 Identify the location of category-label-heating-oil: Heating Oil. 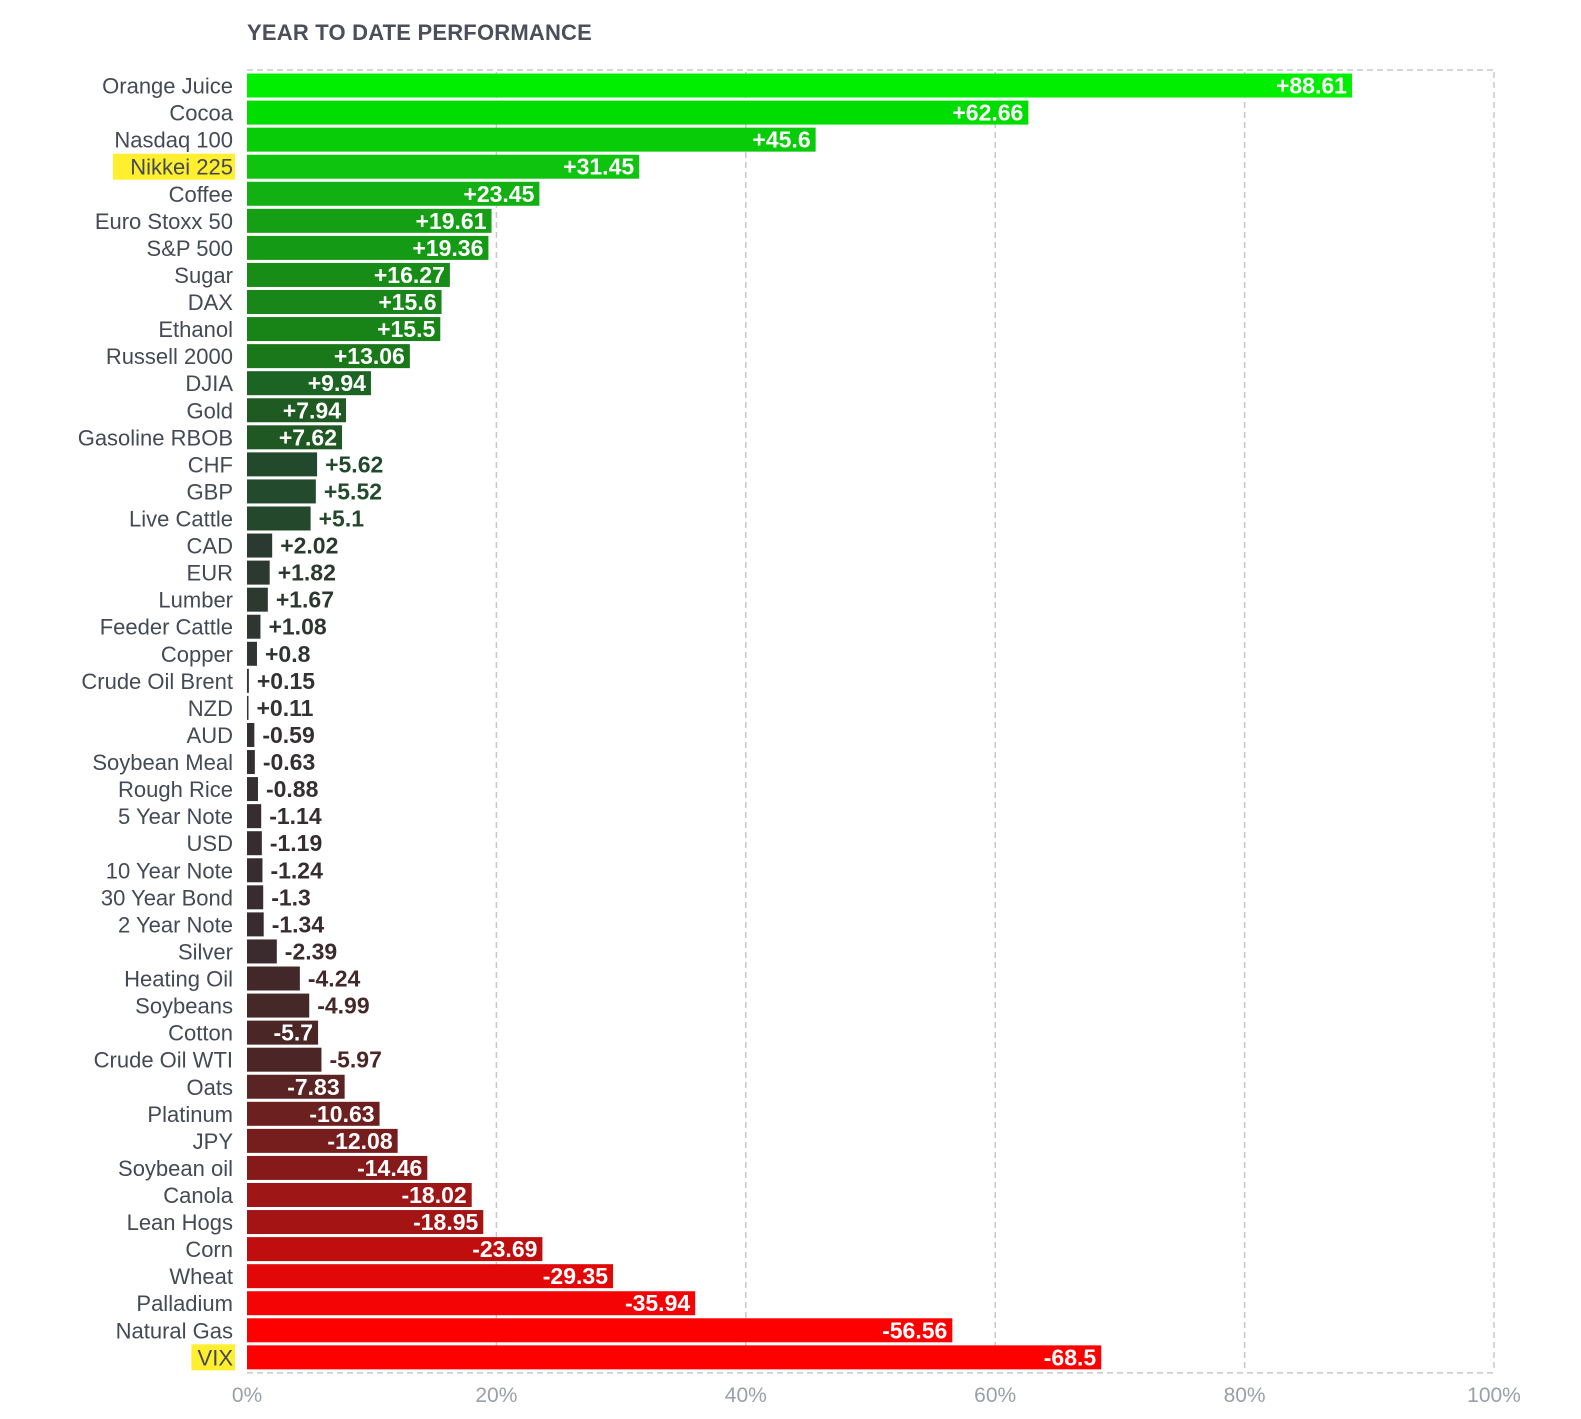
(178, 979).